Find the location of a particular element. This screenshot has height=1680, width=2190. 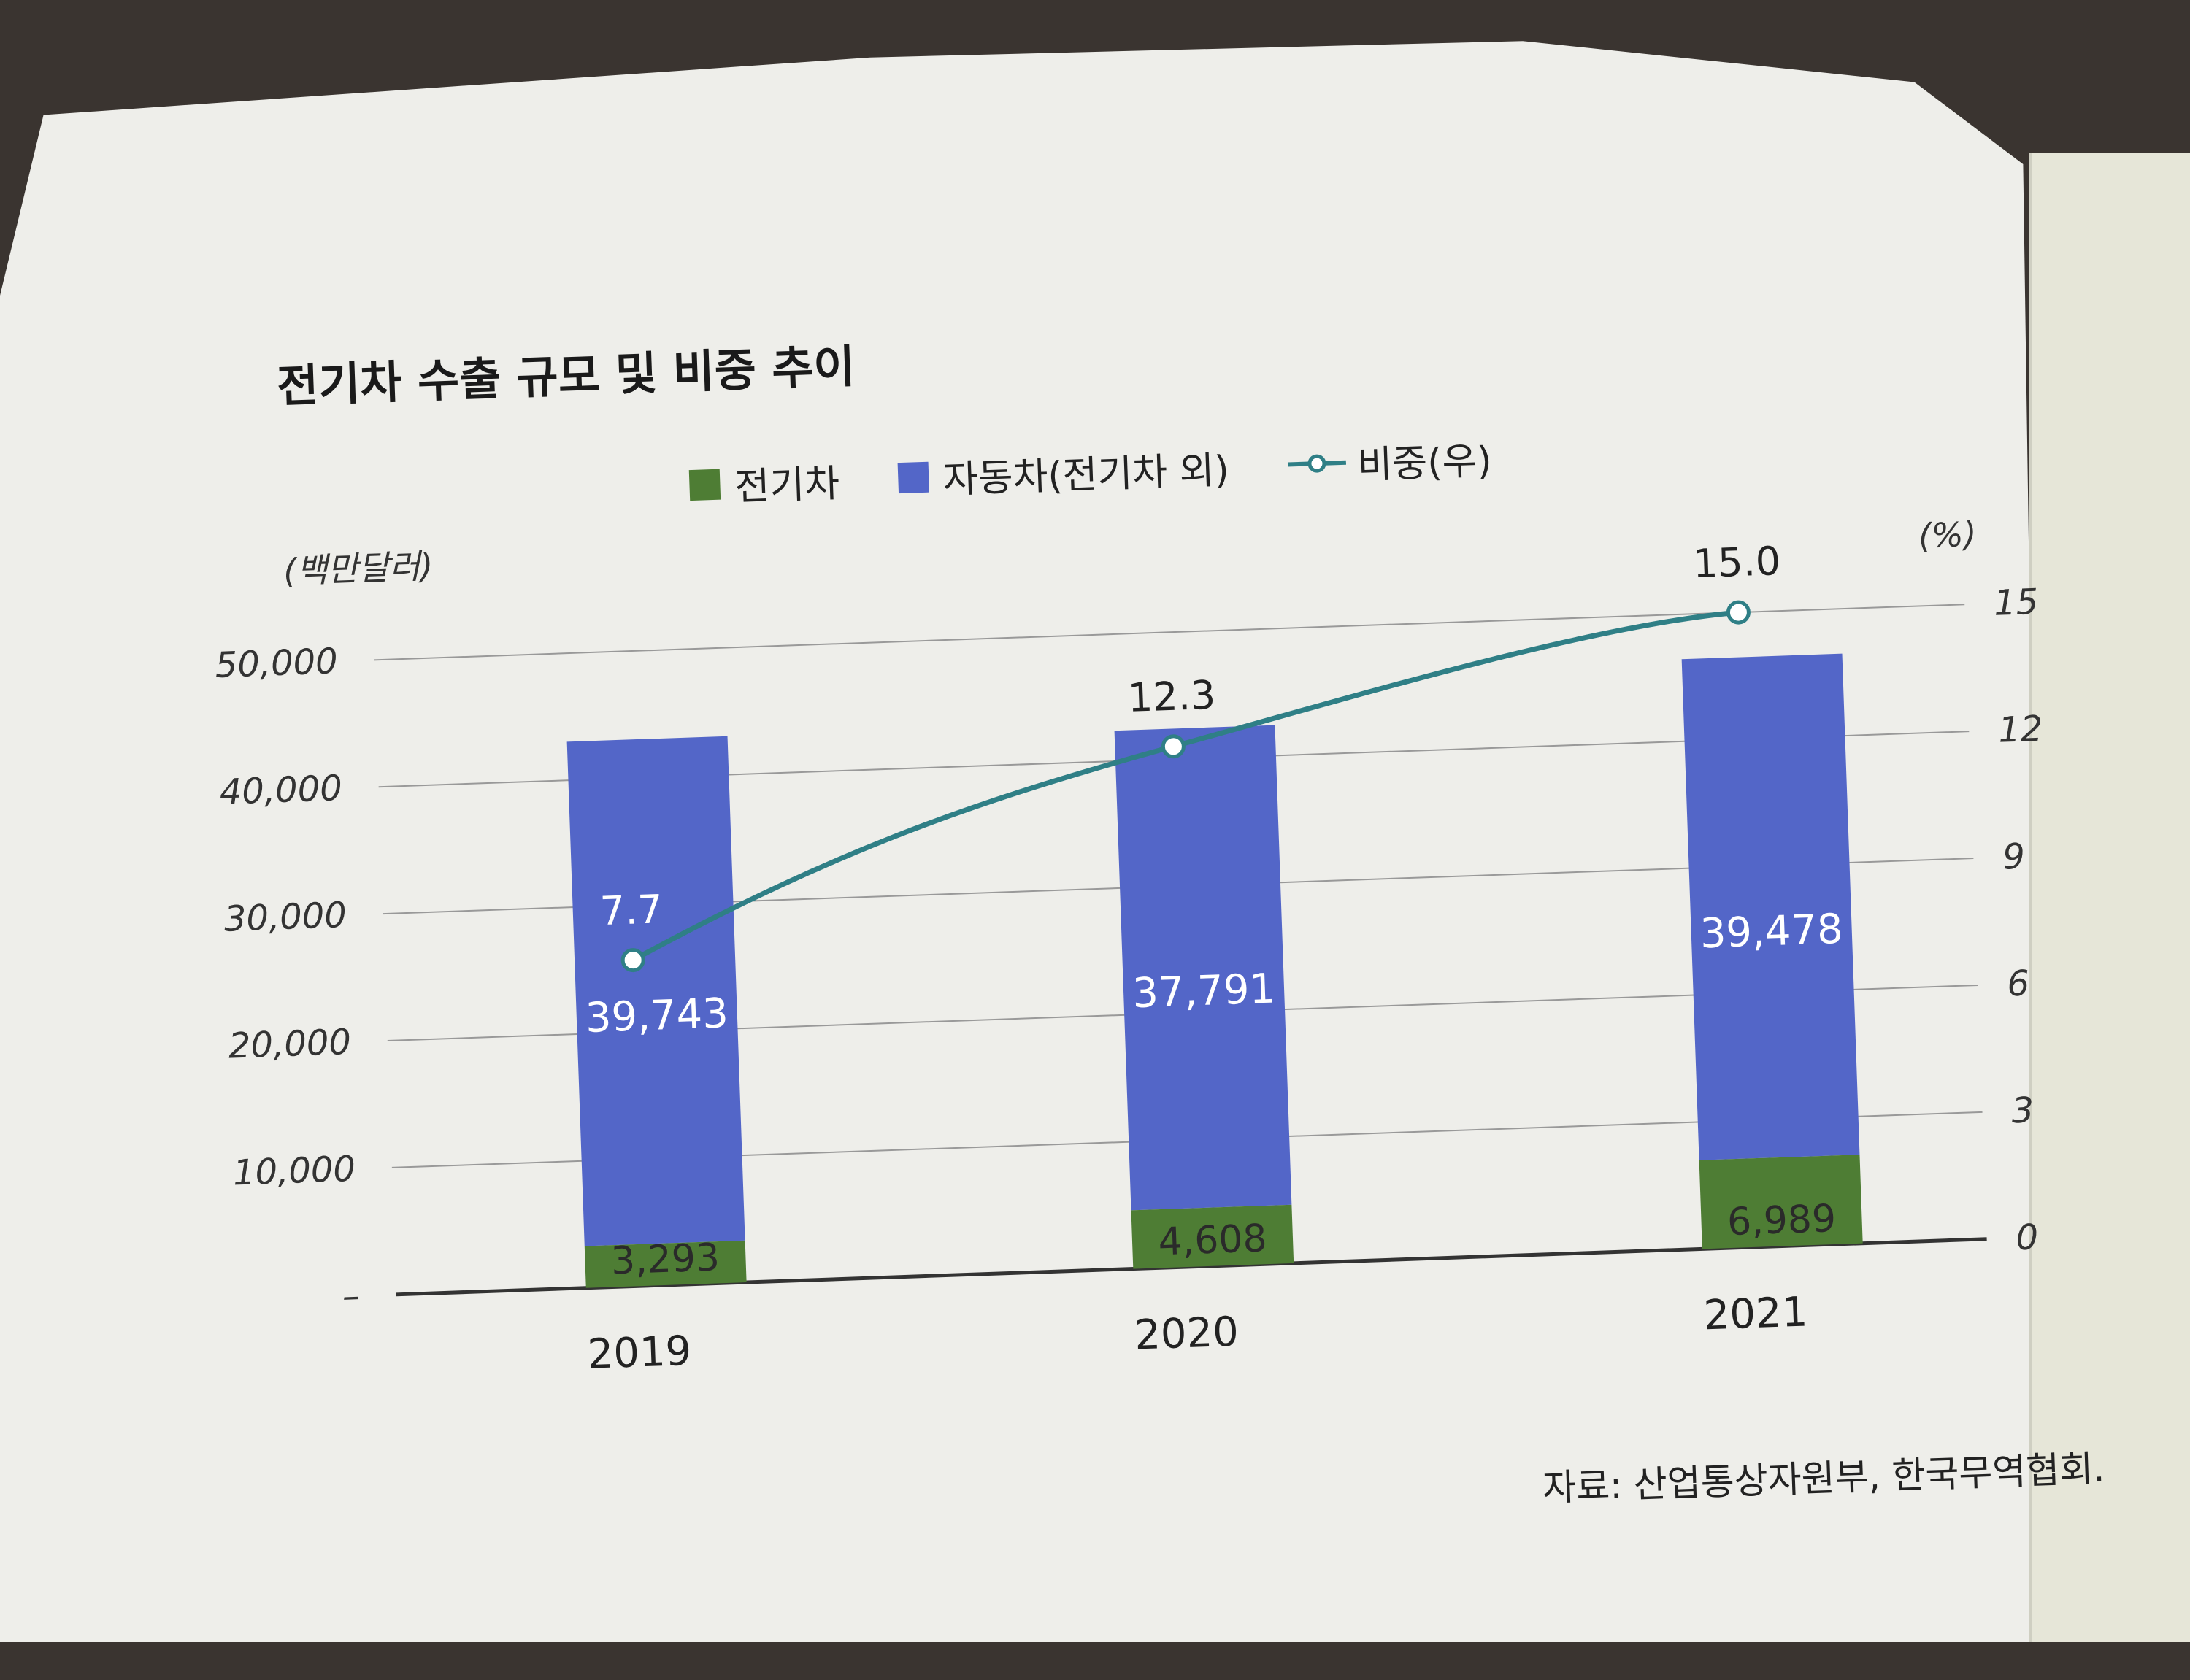

data-label-share-2020: 12.3 is located at coordinates (1171, 697).